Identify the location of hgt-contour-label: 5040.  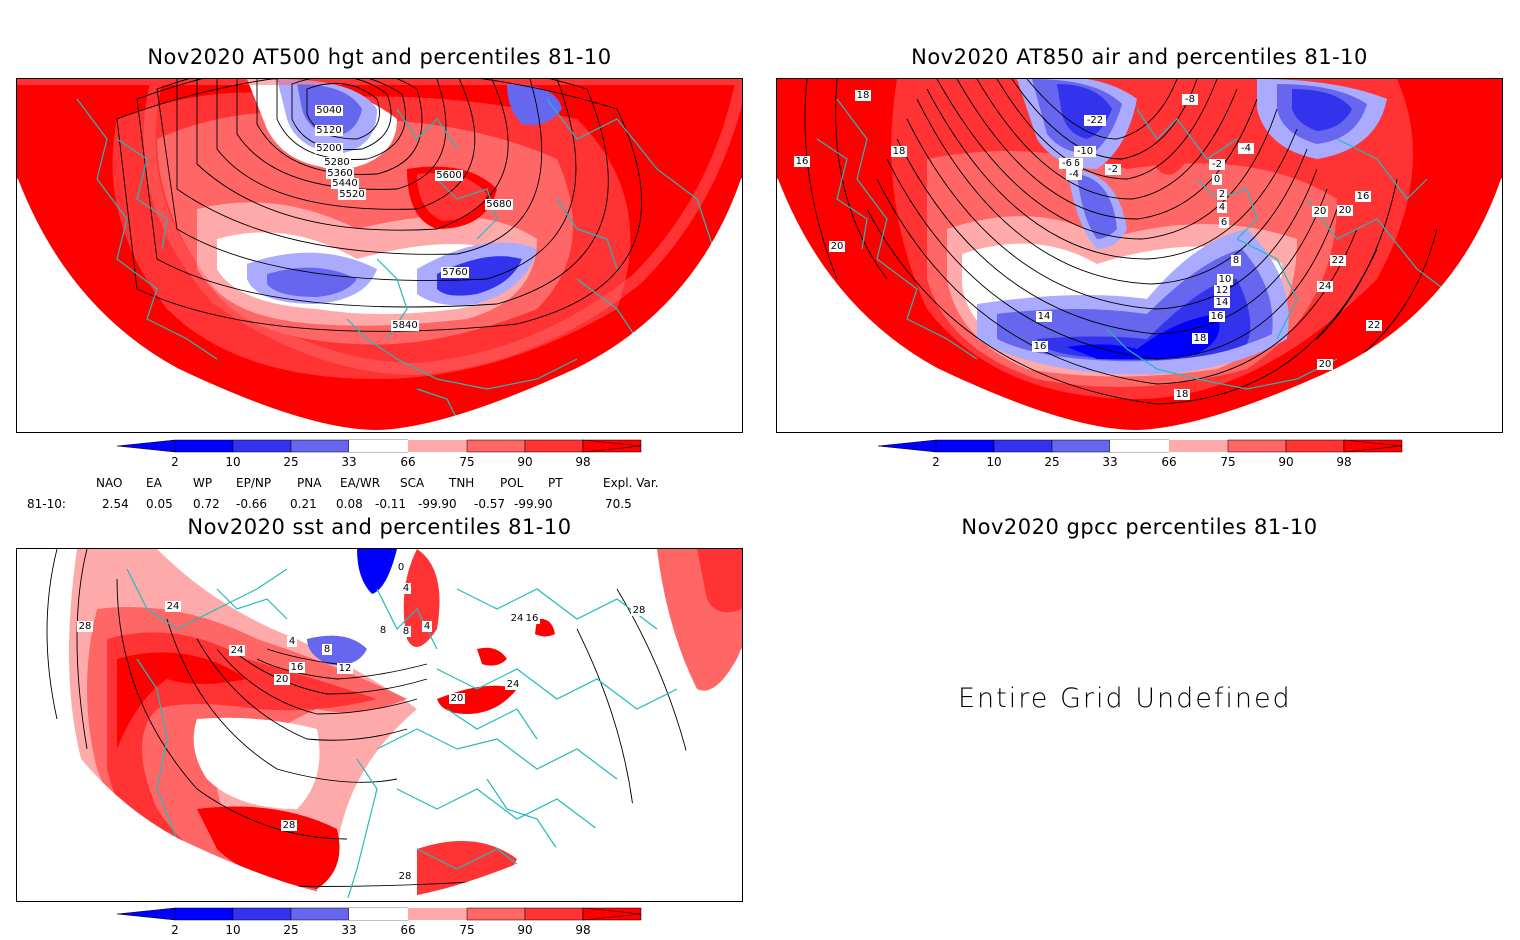
(328, 110).